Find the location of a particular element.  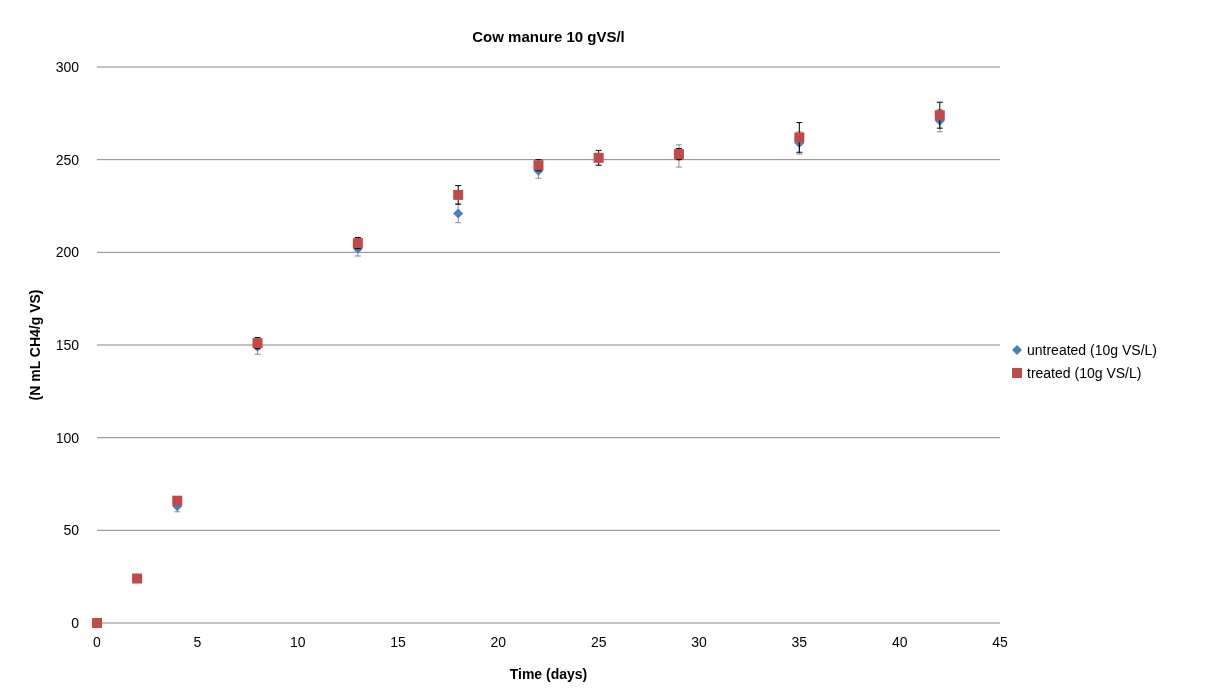

y-tick-label: 300 is located at coordinates (67, 67).